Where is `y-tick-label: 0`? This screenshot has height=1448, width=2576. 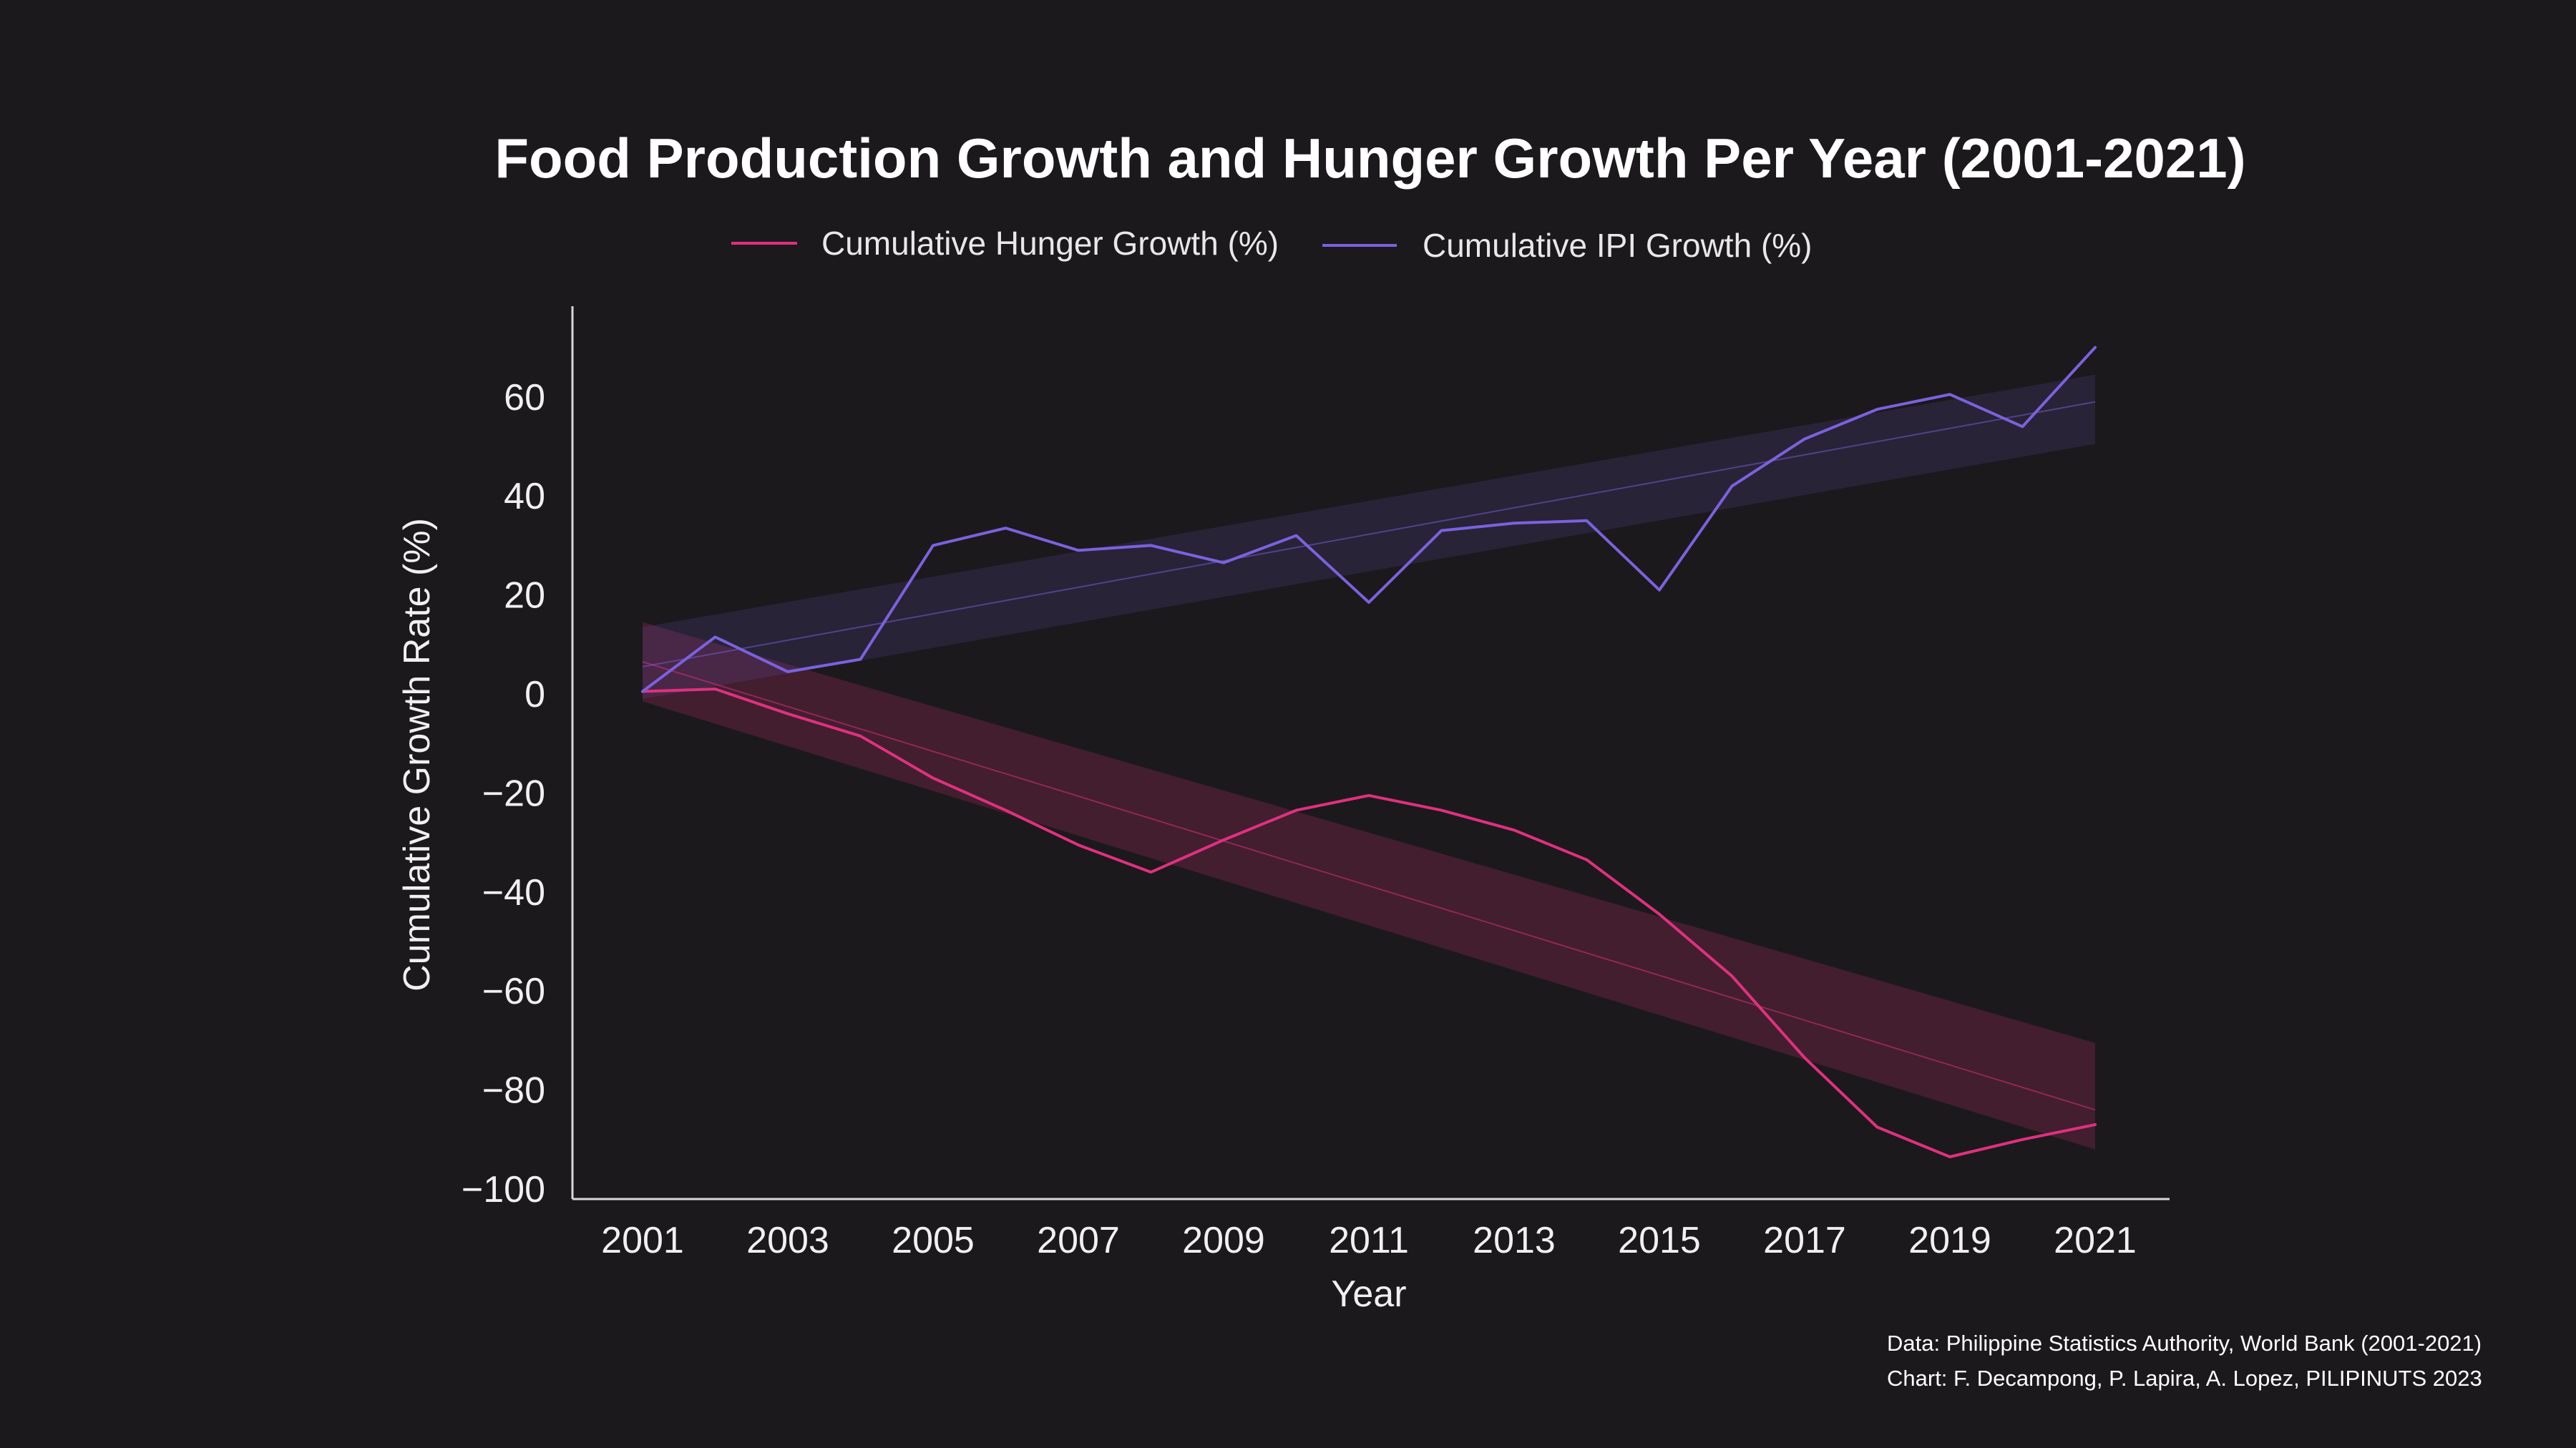
y-tick-label: 0 is located at coordinates (535, 694).